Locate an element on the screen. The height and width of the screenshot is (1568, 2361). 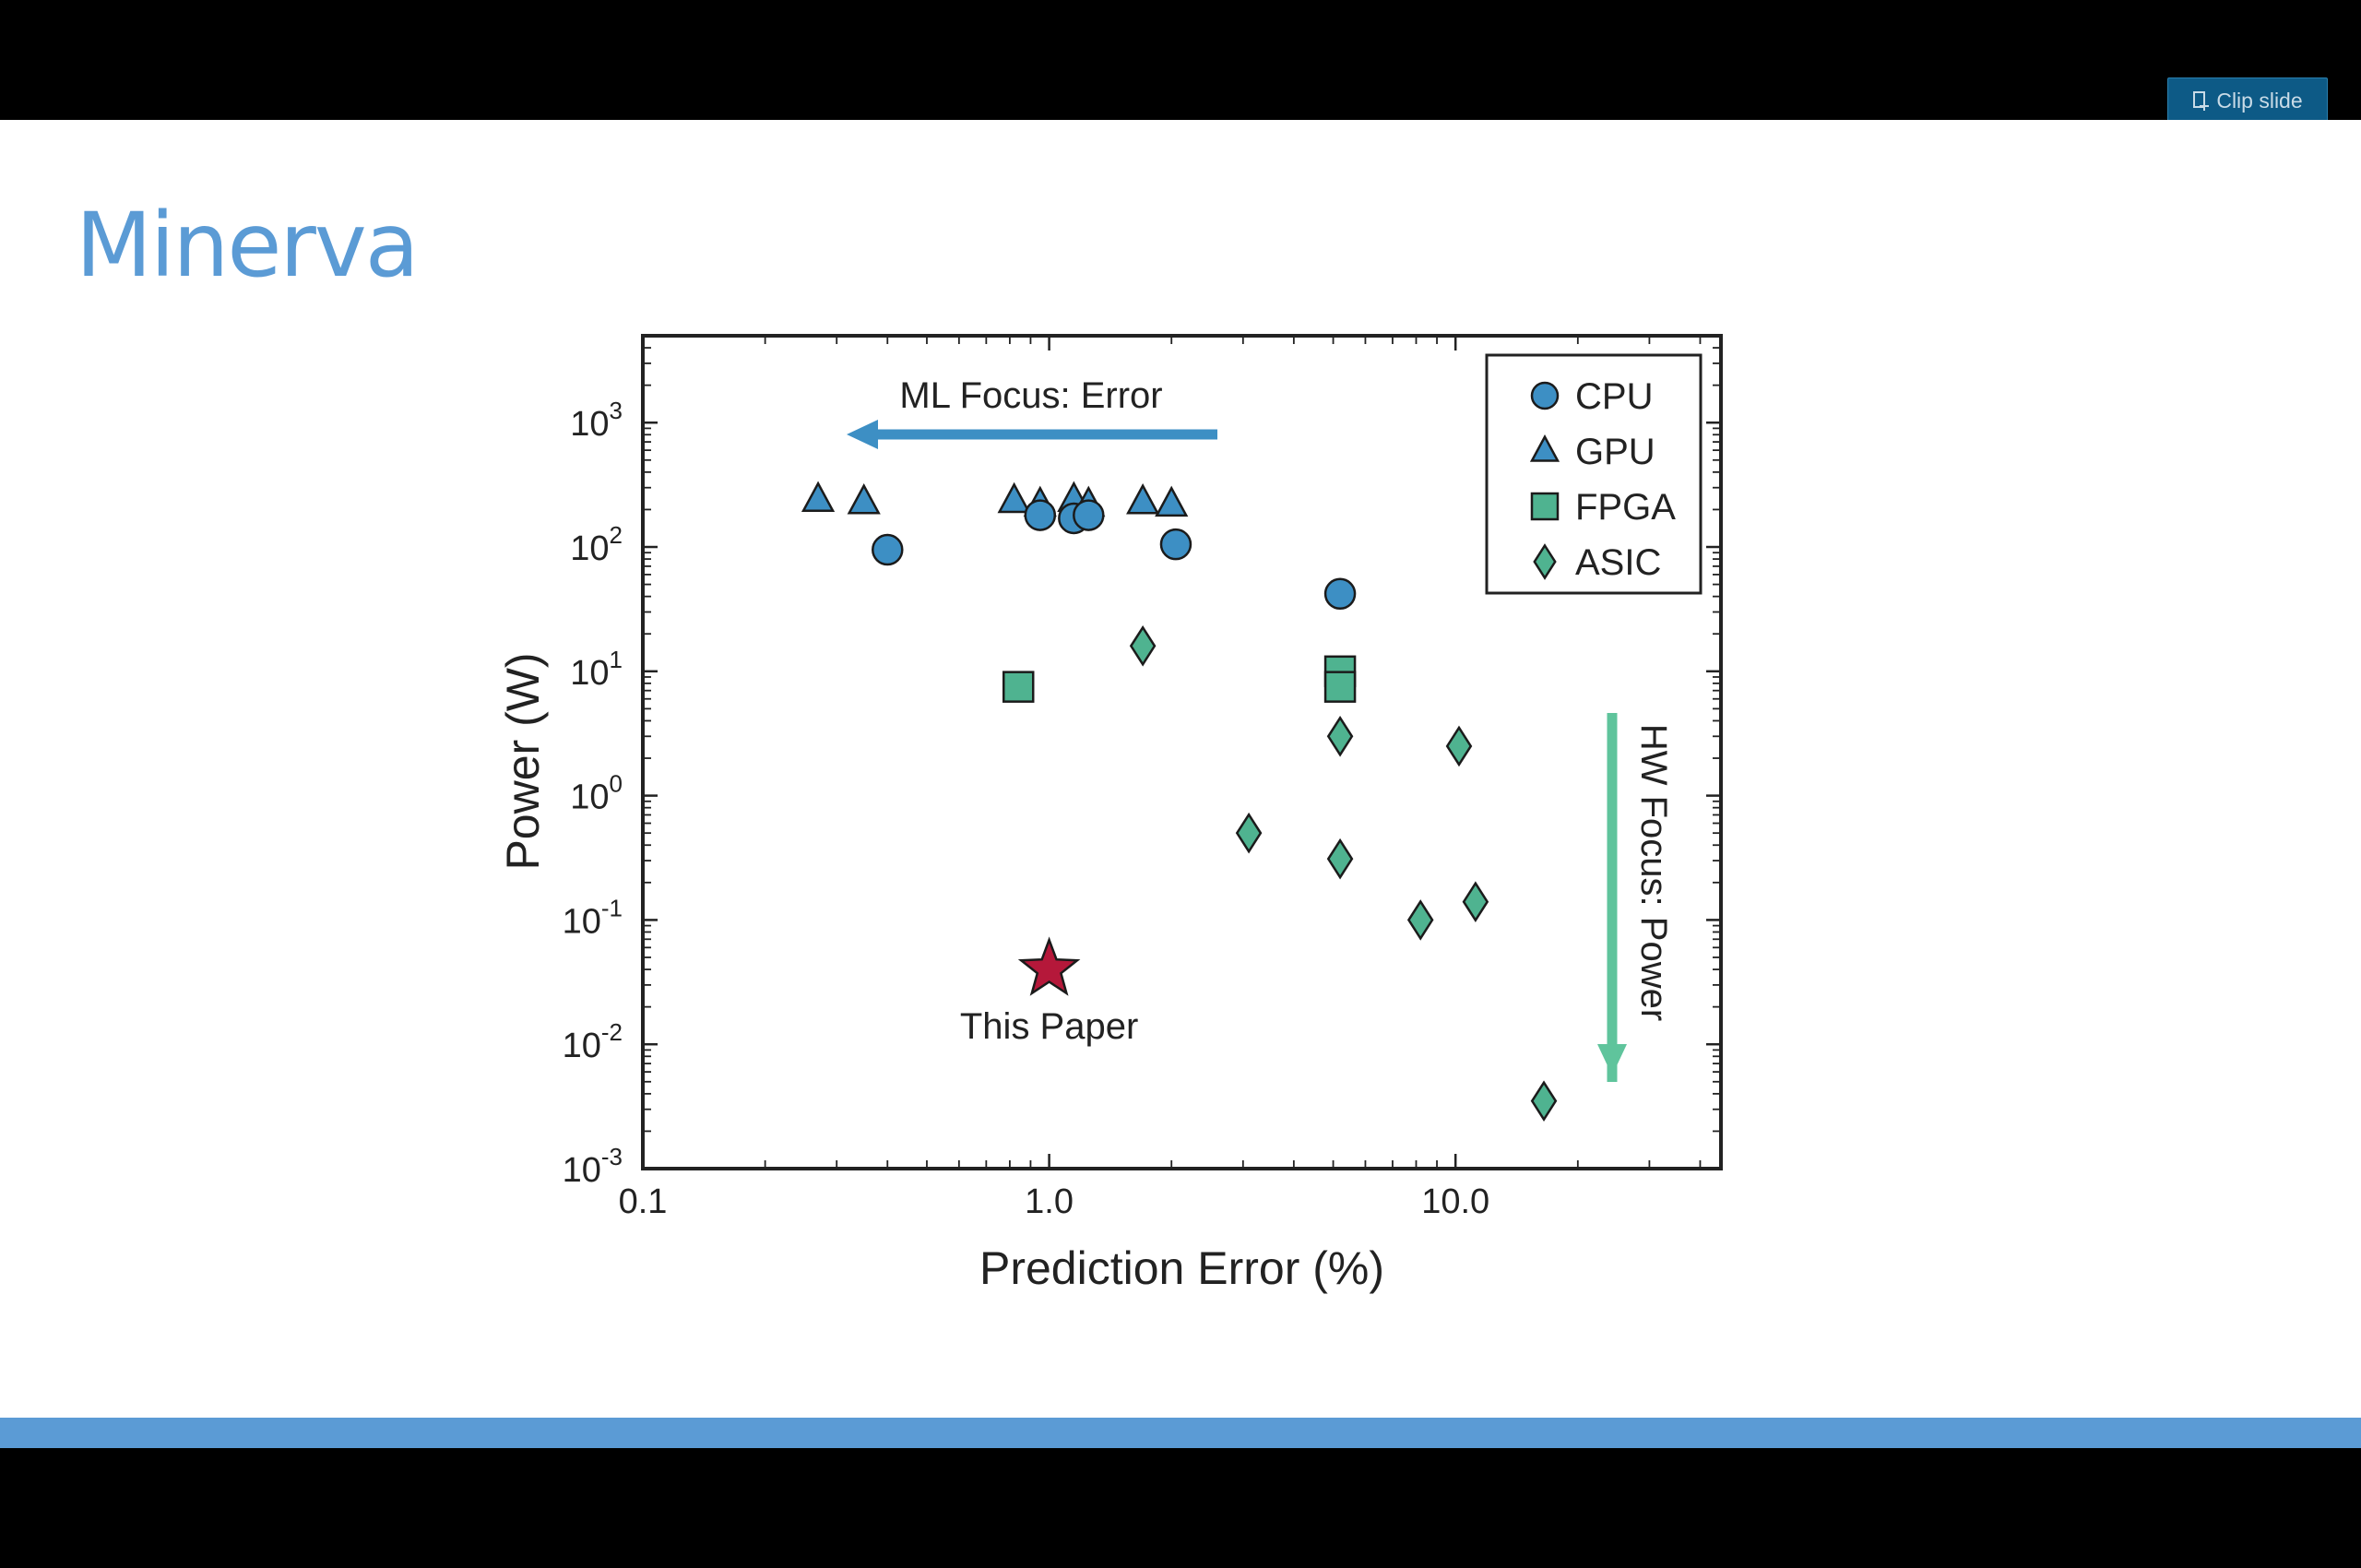
slide-title: Minerva is located at coordinates (248, 245).